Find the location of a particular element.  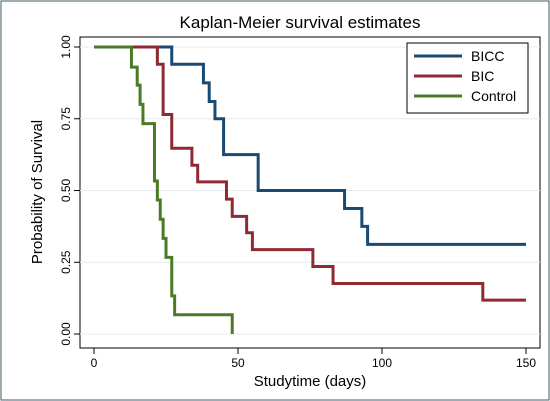

x-tick-label: 150 is located at coordinates (526, 363).